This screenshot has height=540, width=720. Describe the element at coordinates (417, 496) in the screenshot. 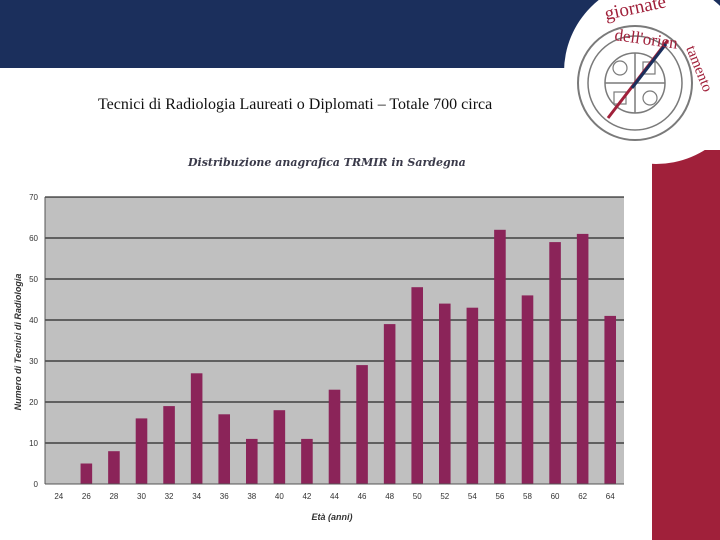

I see `x-tick-label: 50` at that location.